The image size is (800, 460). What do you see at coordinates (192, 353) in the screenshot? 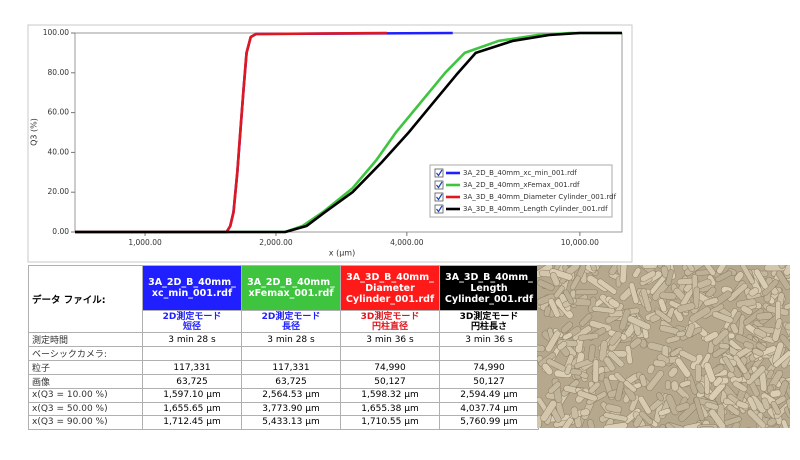
I see `cell` at bounding box center [192, 353].